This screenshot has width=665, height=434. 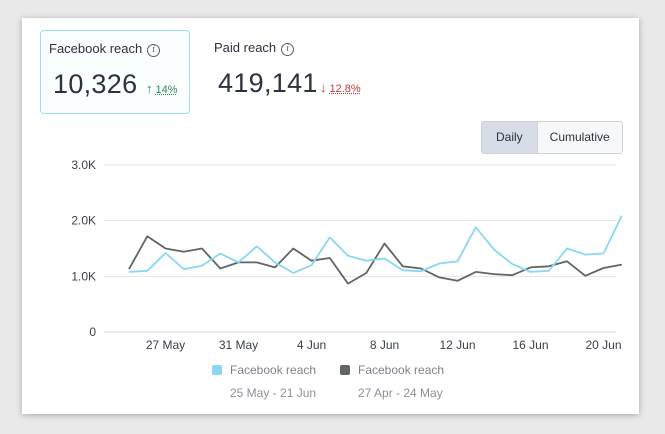 What do you see at coordinates (323, 87) in the screenshot?
I see `arrow-down-icon: ↓` at bounding box center [323, 87].